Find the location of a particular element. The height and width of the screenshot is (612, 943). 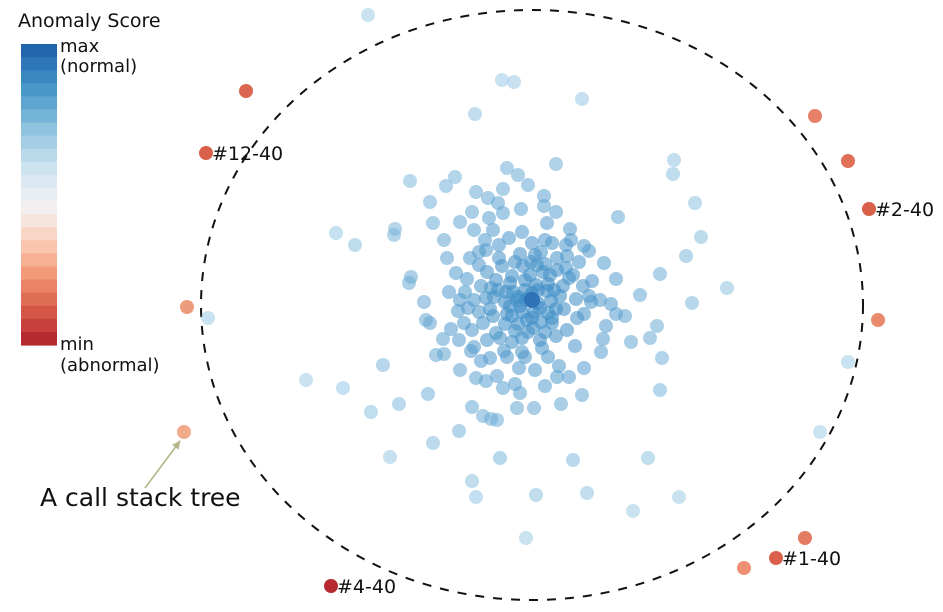

annotation: A call stack tree is located at coordinates (140, 476).